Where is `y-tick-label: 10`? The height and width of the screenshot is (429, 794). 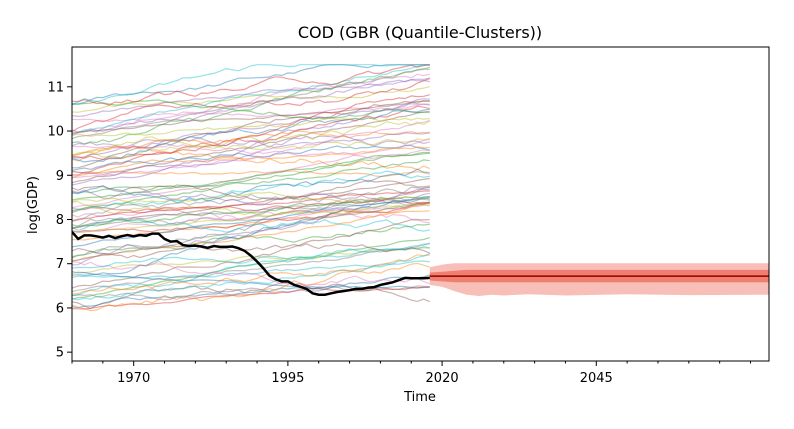
y-tick-label: 10 is located at coordinates (55, 132).